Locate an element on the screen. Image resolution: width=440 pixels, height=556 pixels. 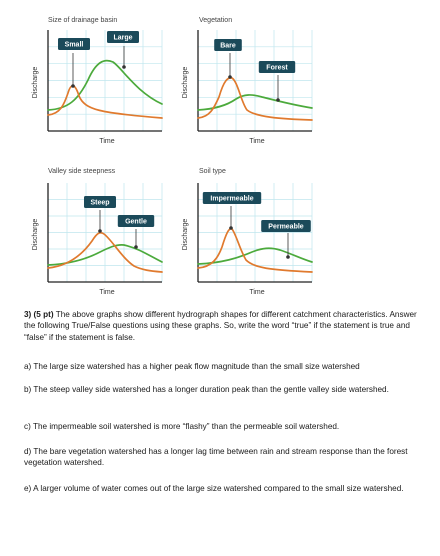
series-line-bare is located at coordinates (255, 98).